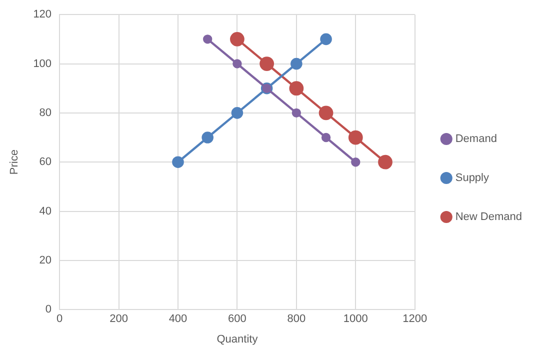  Describe the element at coordinates (59, 319) in the screenshot. I see `x-tick-label: 0` at that location.